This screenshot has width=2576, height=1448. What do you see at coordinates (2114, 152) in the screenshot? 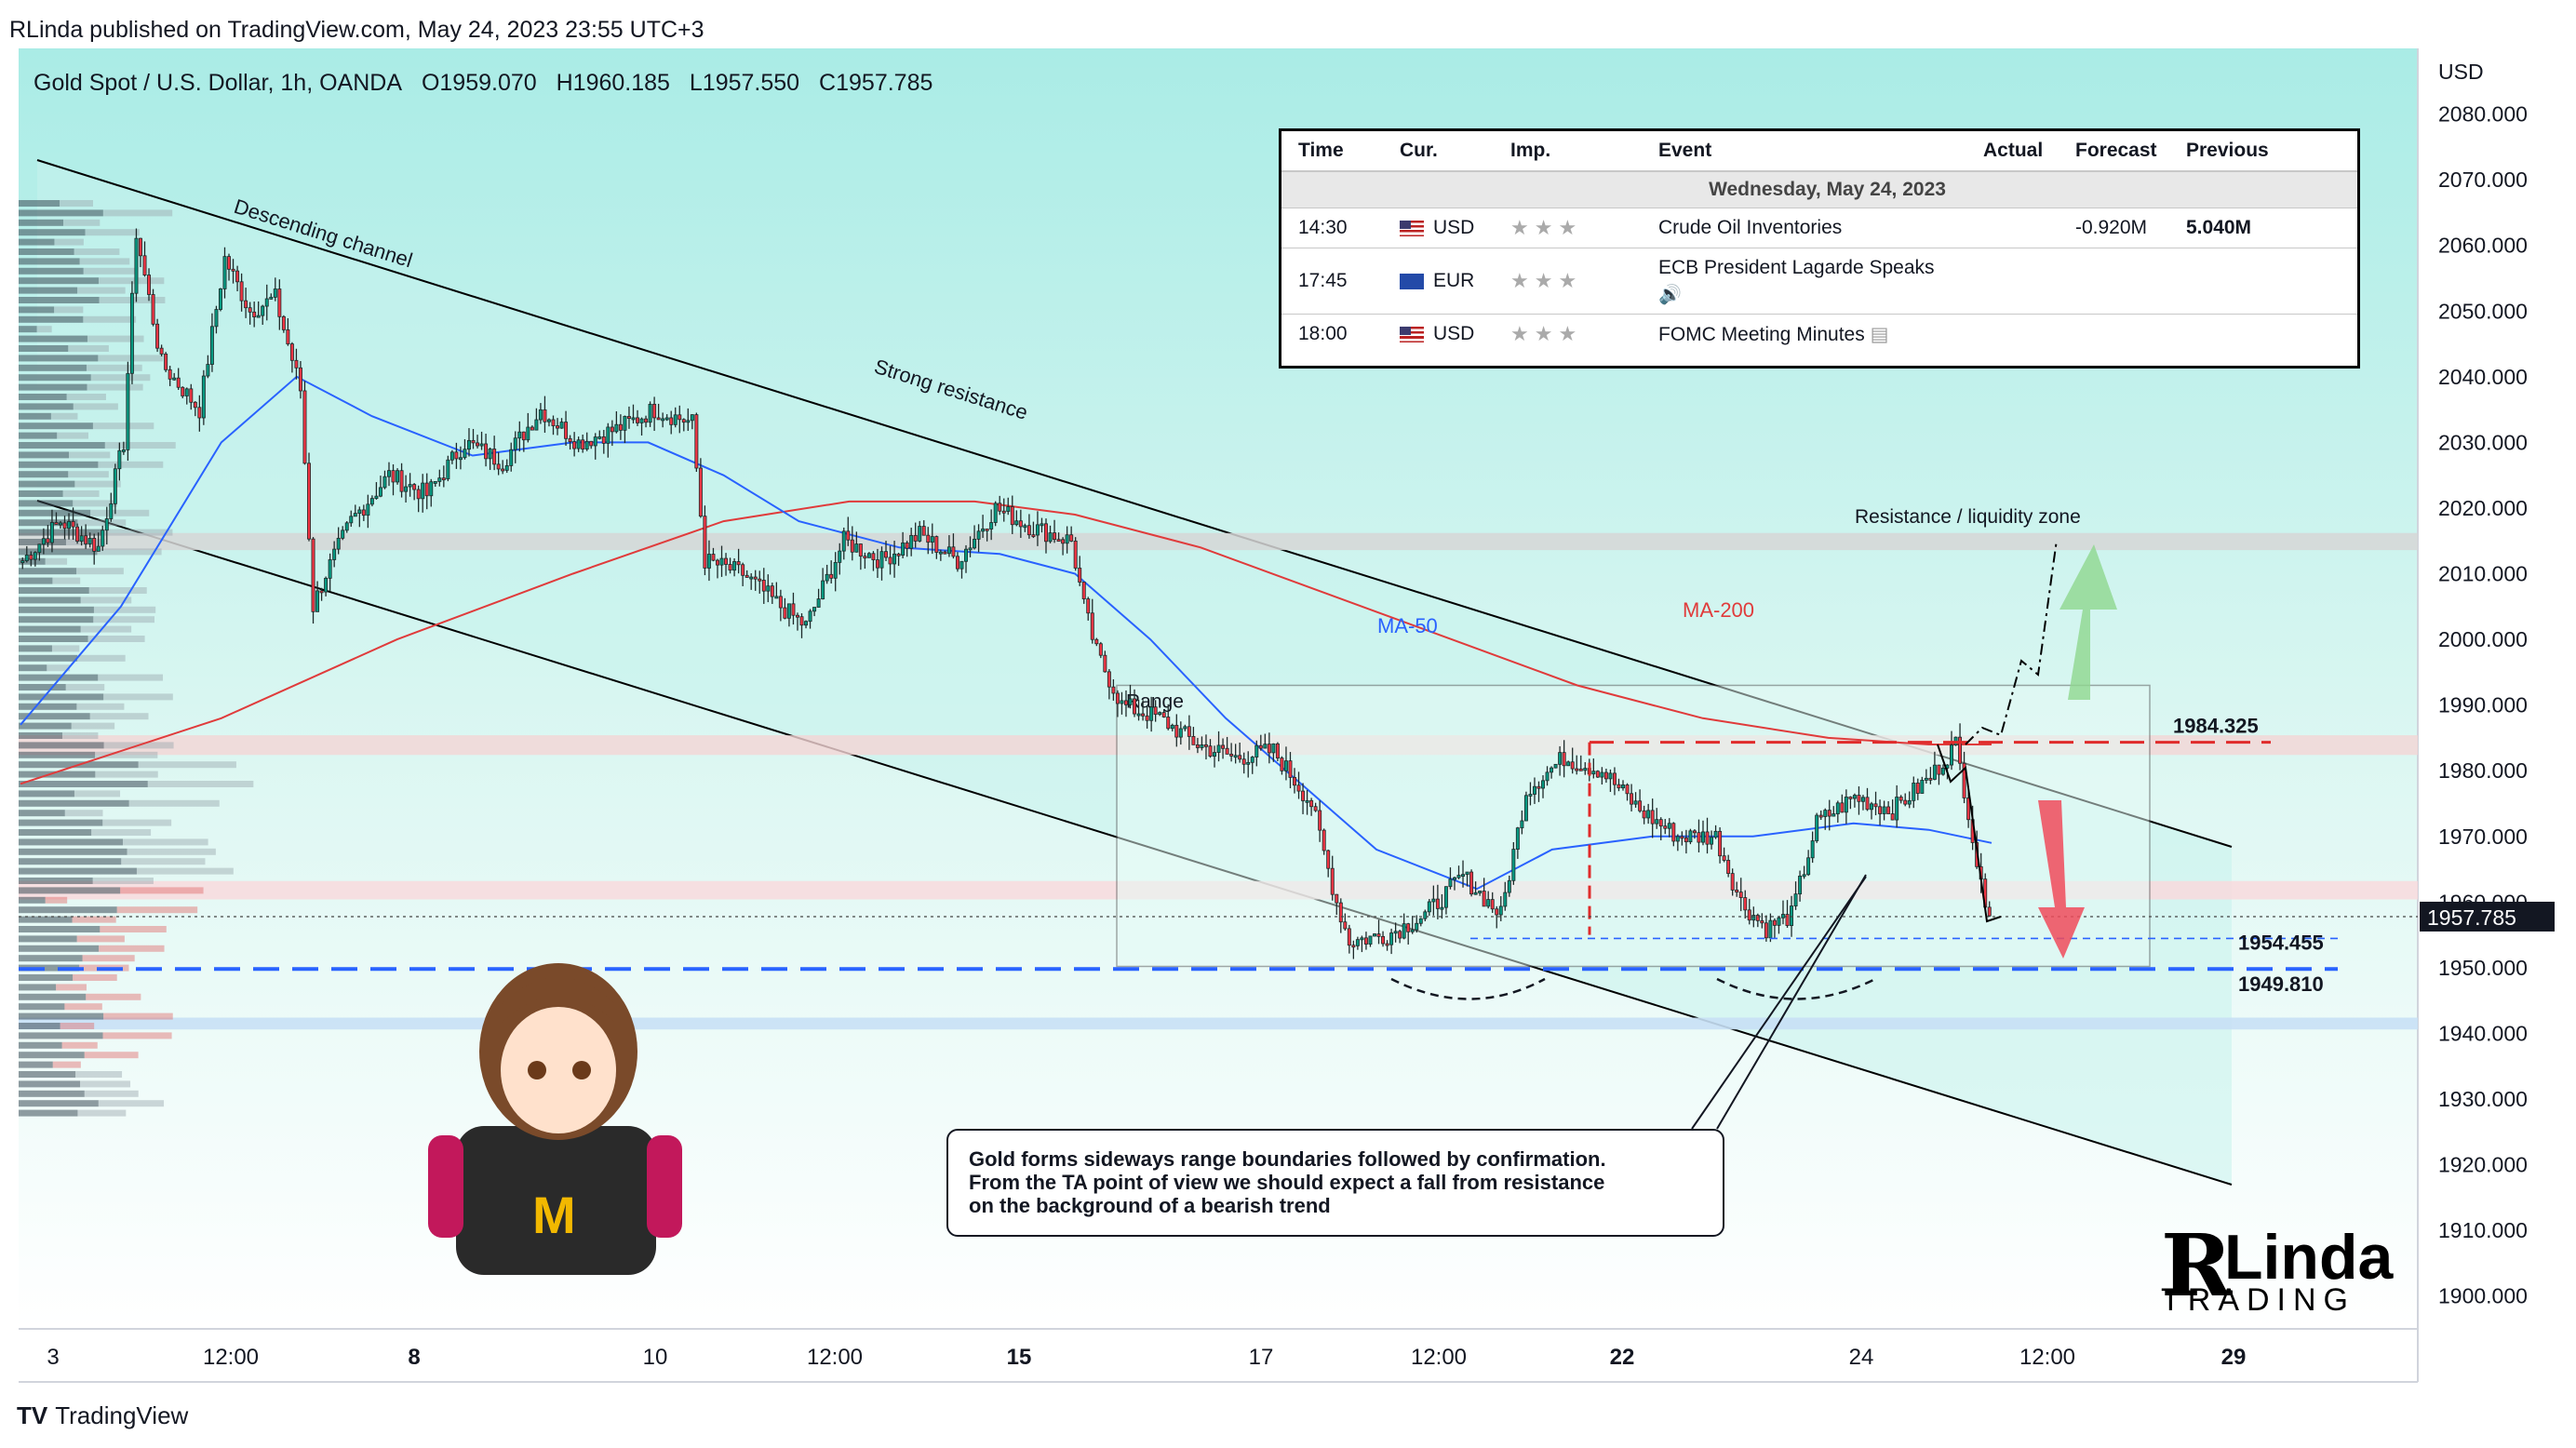
I see `col-forecast: Forecast` at bounding box center [2114, 152].